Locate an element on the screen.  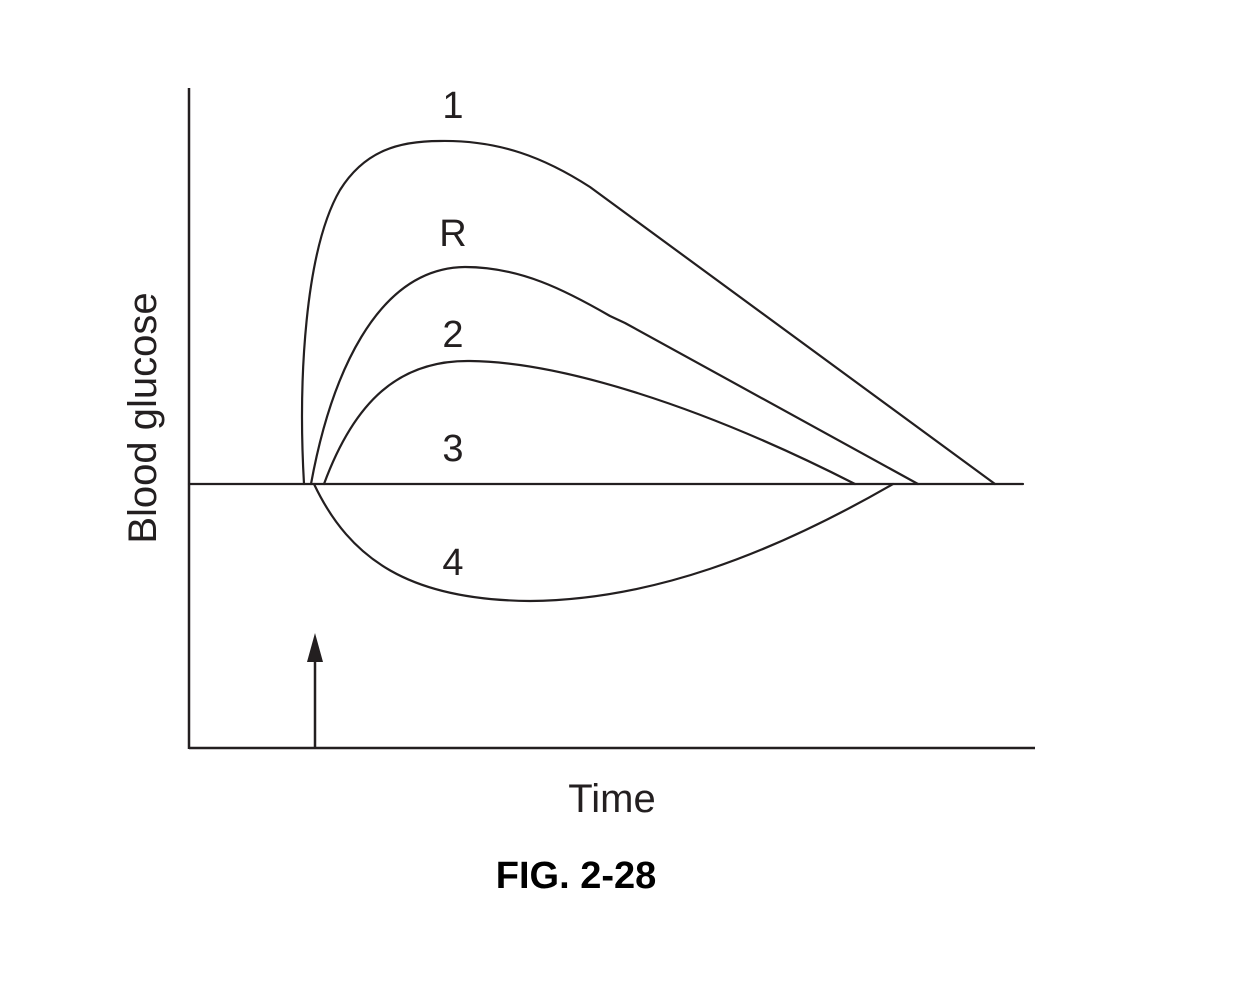
series-4-line is located at coordinates (603, 542).